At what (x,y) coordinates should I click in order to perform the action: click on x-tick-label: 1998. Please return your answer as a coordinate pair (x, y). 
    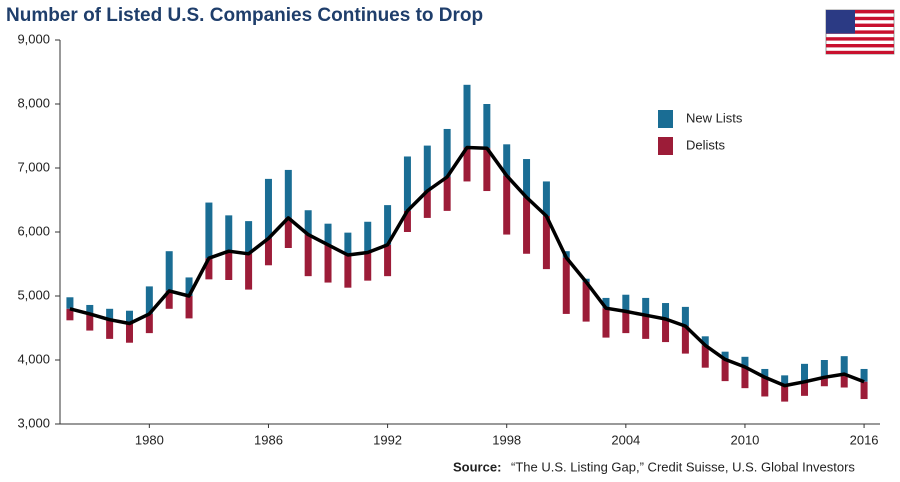
    Looking at the image, I should click on (506, 439).